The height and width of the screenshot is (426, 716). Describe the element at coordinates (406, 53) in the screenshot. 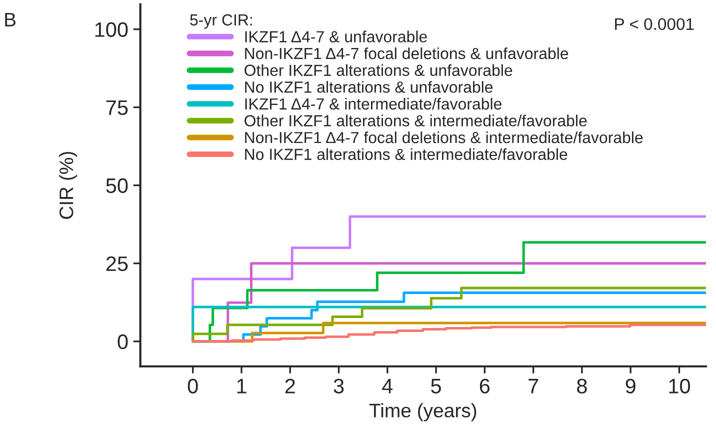

I see `legend-label: Non-IKZF1 Δ4-7 focal deletions & unfavorable` at that location.